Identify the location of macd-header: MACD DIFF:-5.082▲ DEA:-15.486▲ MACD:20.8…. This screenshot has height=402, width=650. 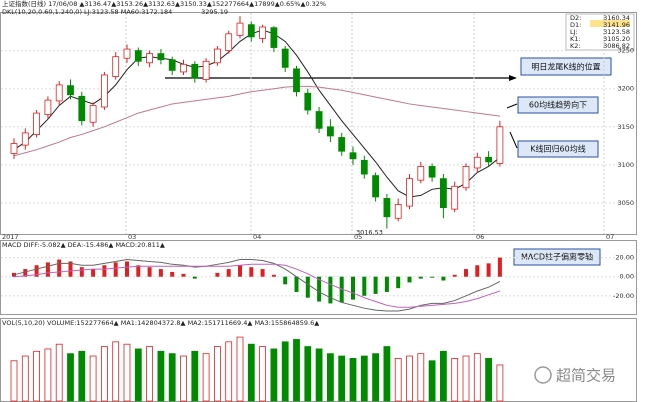
(83, 245).